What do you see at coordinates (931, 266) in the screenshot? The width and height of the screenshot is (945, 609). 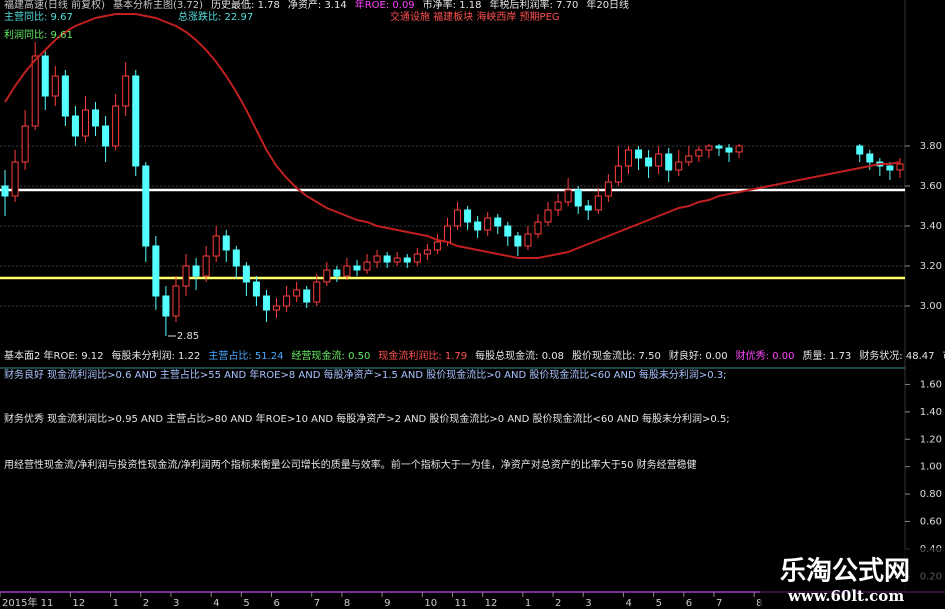 I see `y-tick-label: 3.20` at bounding box center [931, 266].